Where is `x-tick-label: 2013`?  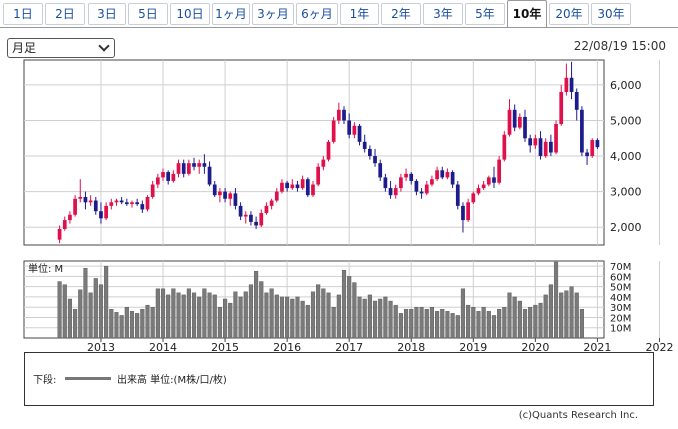 x-tick-label: 2013 is located at coordinates (101, 346).